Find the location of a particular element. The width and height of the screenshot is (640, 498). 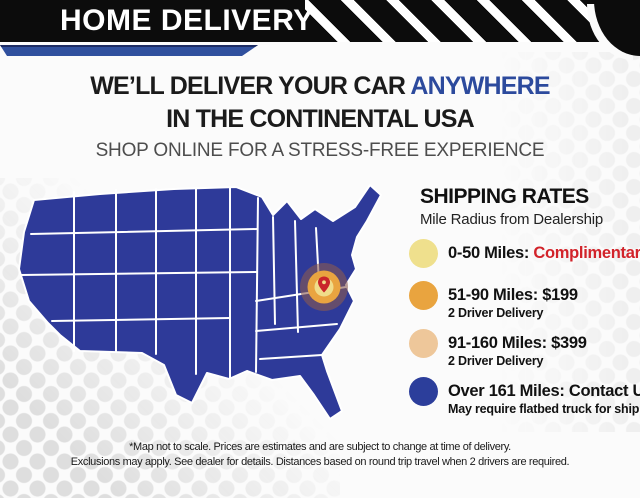

hero-subtitle: SHOP ONLINE FOR A STRESS-FREE EXPERIENCE is located at coordinates (320, 150).